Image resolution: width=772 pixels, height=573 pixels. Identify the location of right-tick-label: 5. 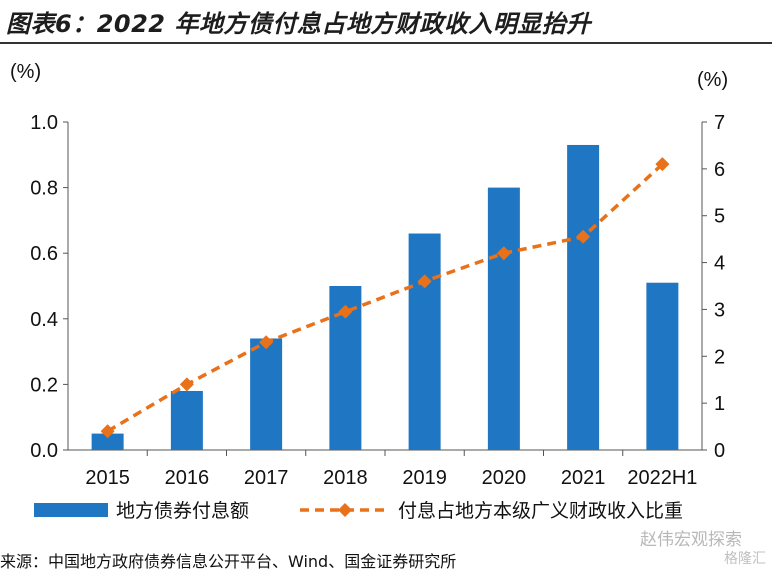
(719, 217).